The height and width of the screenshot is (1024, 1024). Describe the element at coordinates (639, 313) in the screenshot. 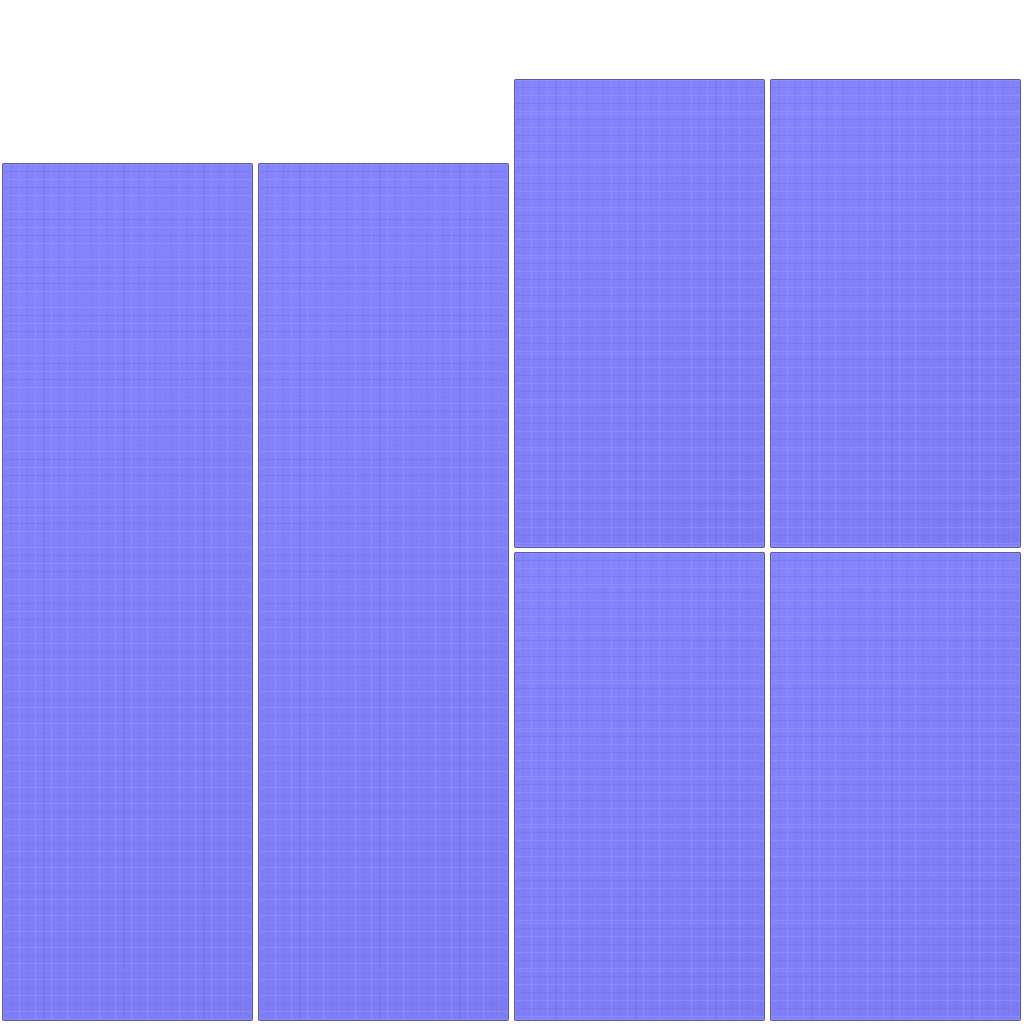

I see `normal-map-panel-top-left-quadrant` at that location.